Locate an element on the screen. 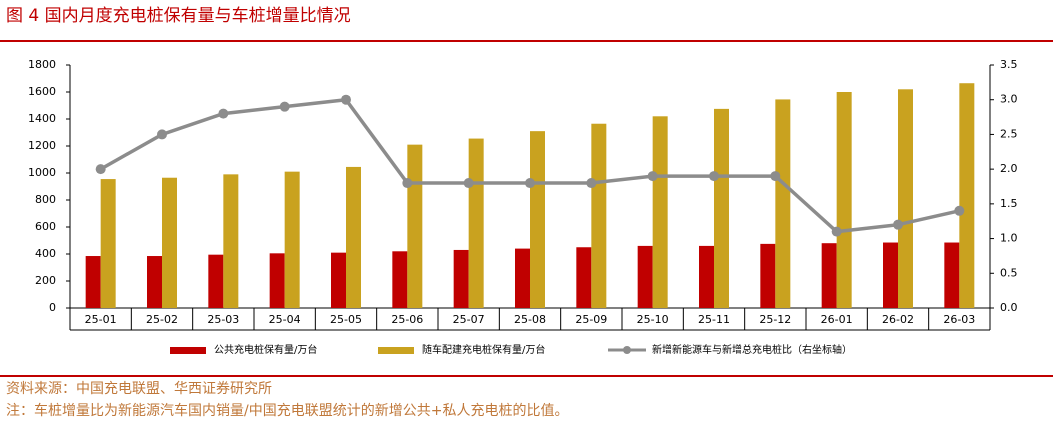 The width and height of the screenshot is (1053, 426). y-tick-label: 1400 is located at coordinates (42, 118).